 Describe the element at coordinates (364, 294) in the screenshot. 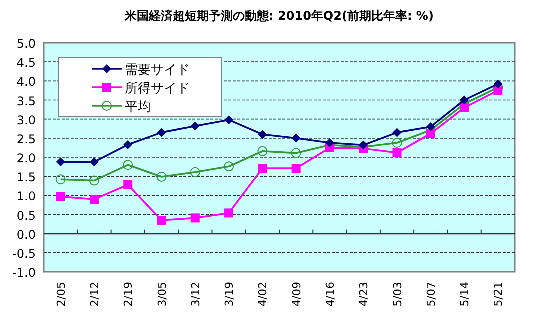

I see `x-tick-label: 4/23` at that location.